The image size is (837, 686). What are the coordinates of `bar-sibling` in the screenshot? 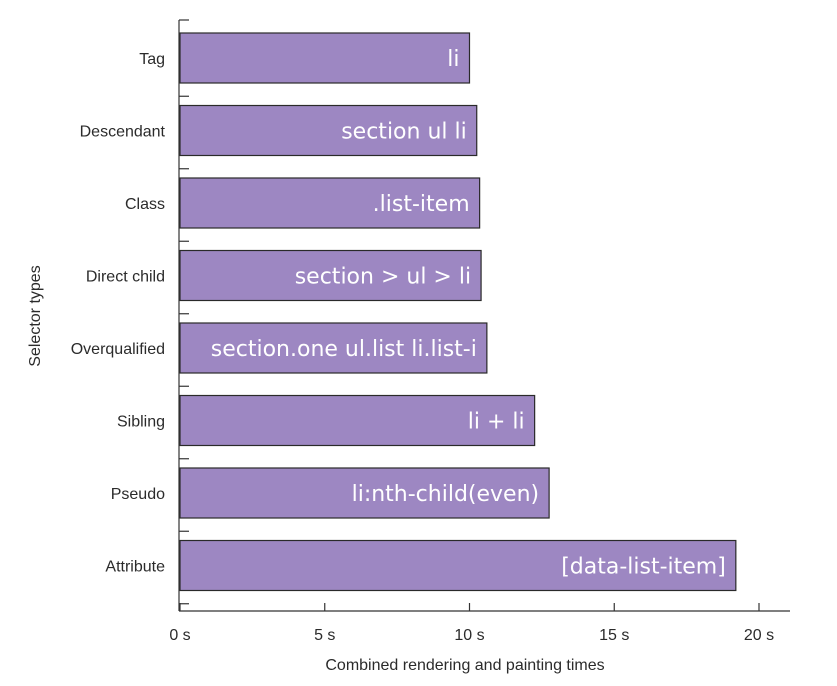 It's located at (357, 420).